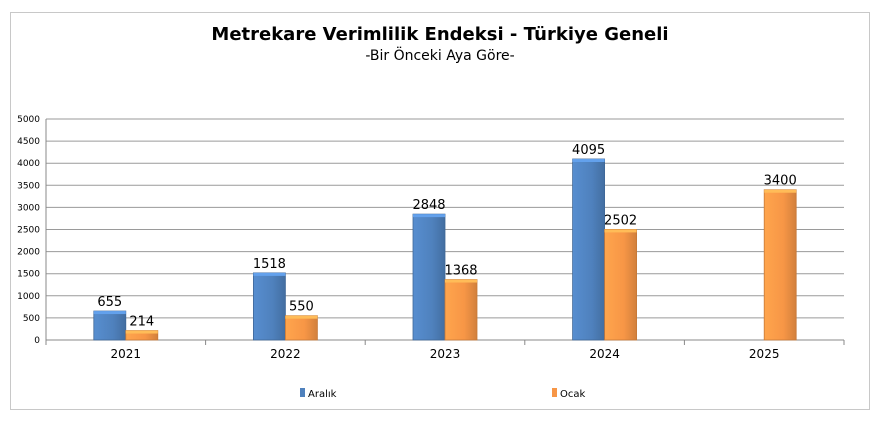 This screenshot has height=422, width=880. I want to click on y-tick-label: 3500, so click(28, 186).